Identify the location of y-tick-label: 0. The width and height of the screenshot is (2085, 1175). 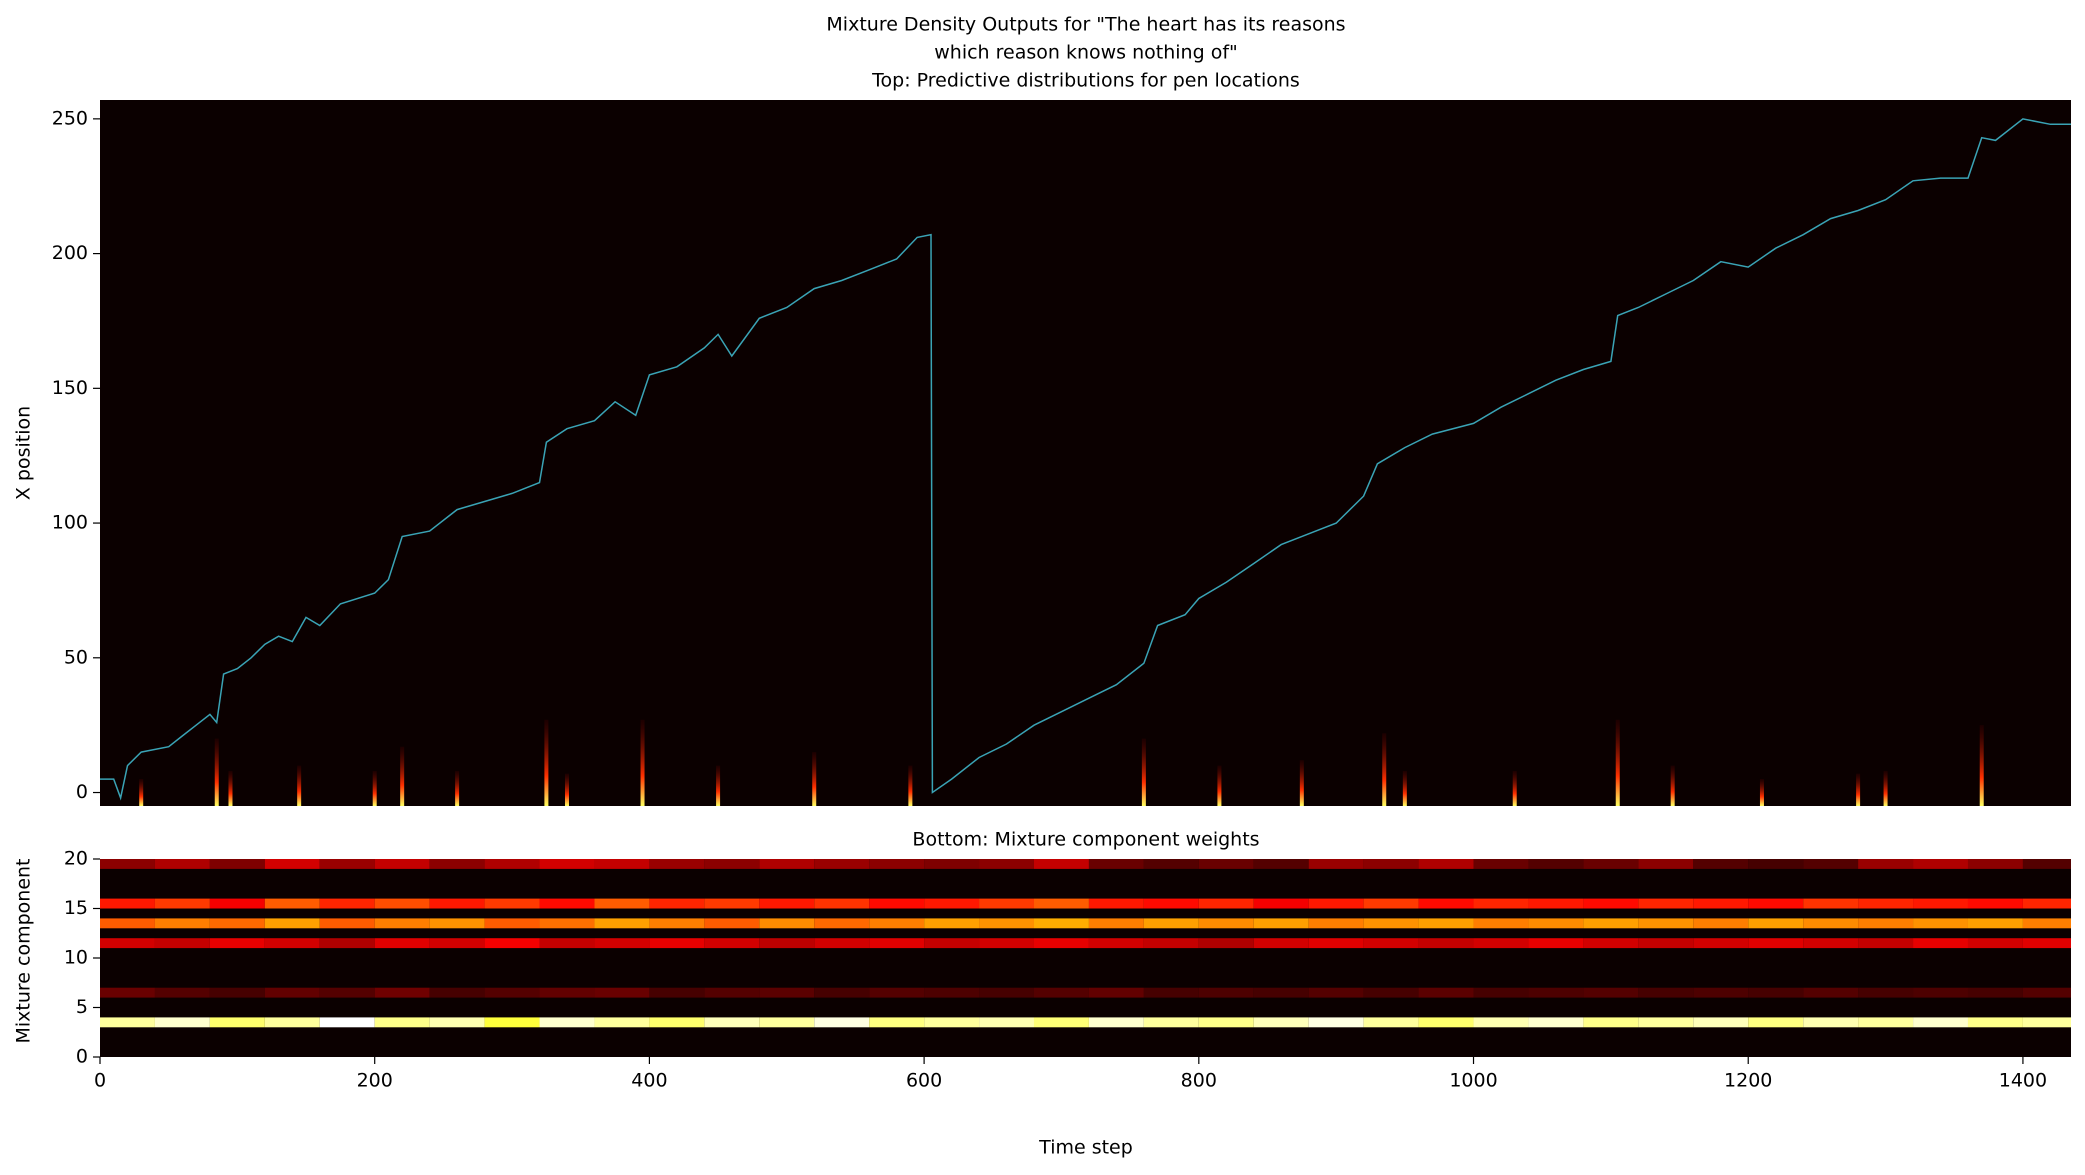
(82, 792).